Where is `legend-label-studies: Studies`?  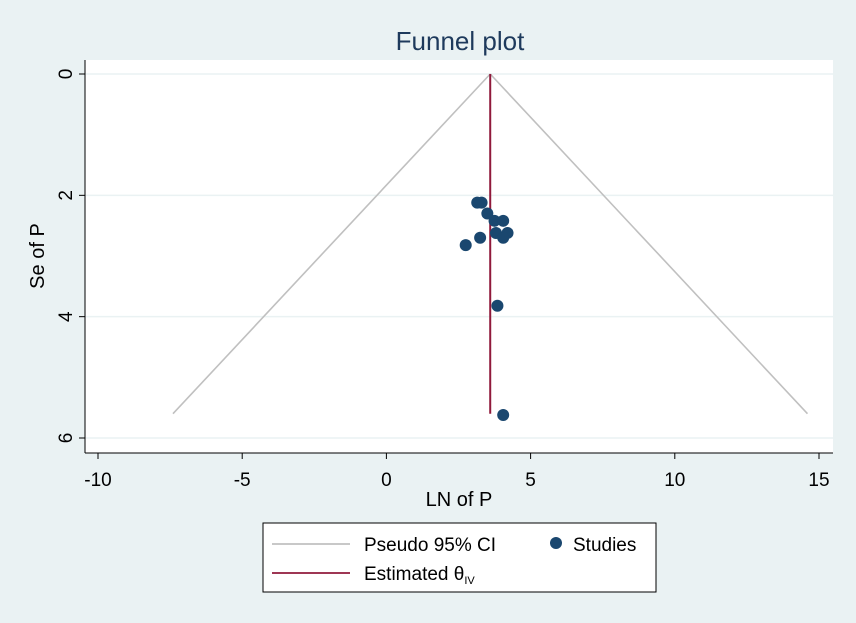
legend-label-studies: Studies is located at coordinates (604, 545).